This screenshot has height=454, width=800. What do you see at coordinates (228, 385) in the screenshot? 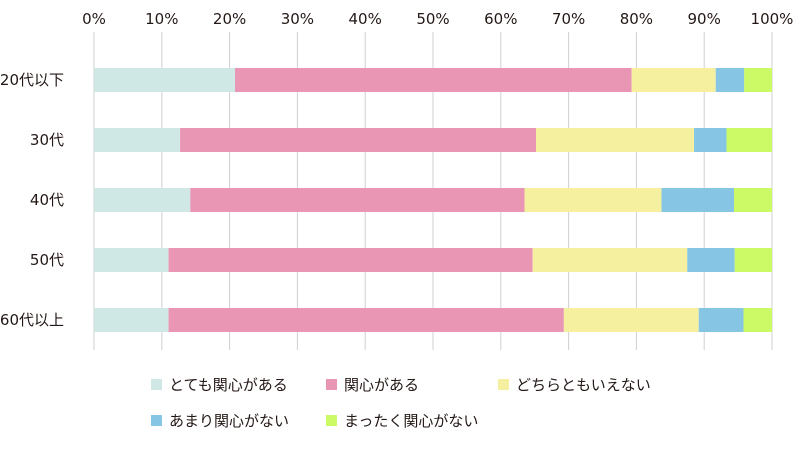
I see `legend-label: とても関心がある` at bounding box center [228, 385].